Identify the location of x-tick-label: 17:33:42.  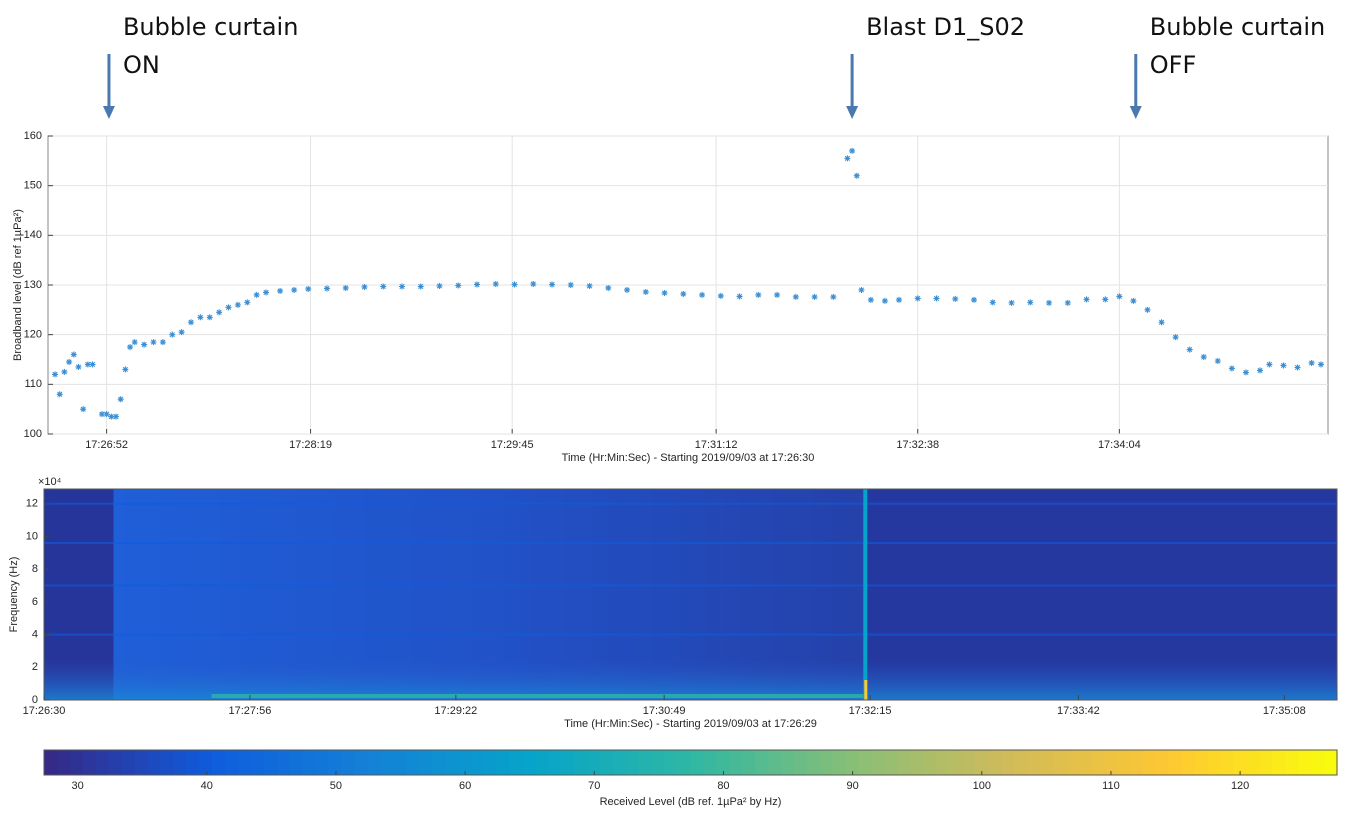
(1078, 711).